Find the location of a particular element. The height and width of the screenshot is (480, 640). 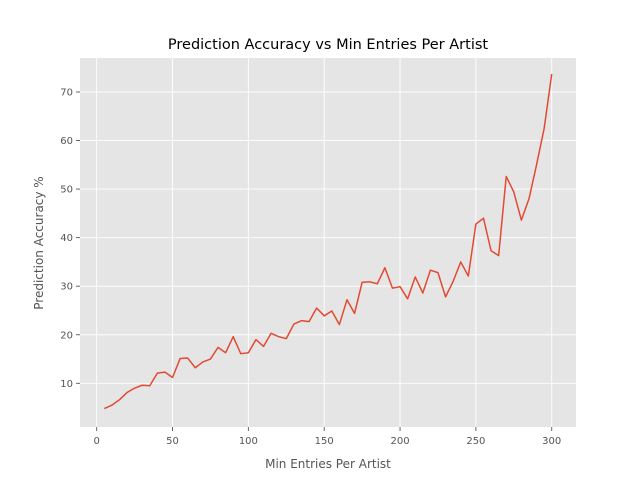

x-tick-label: 300 is located at coordinates (551, 441).